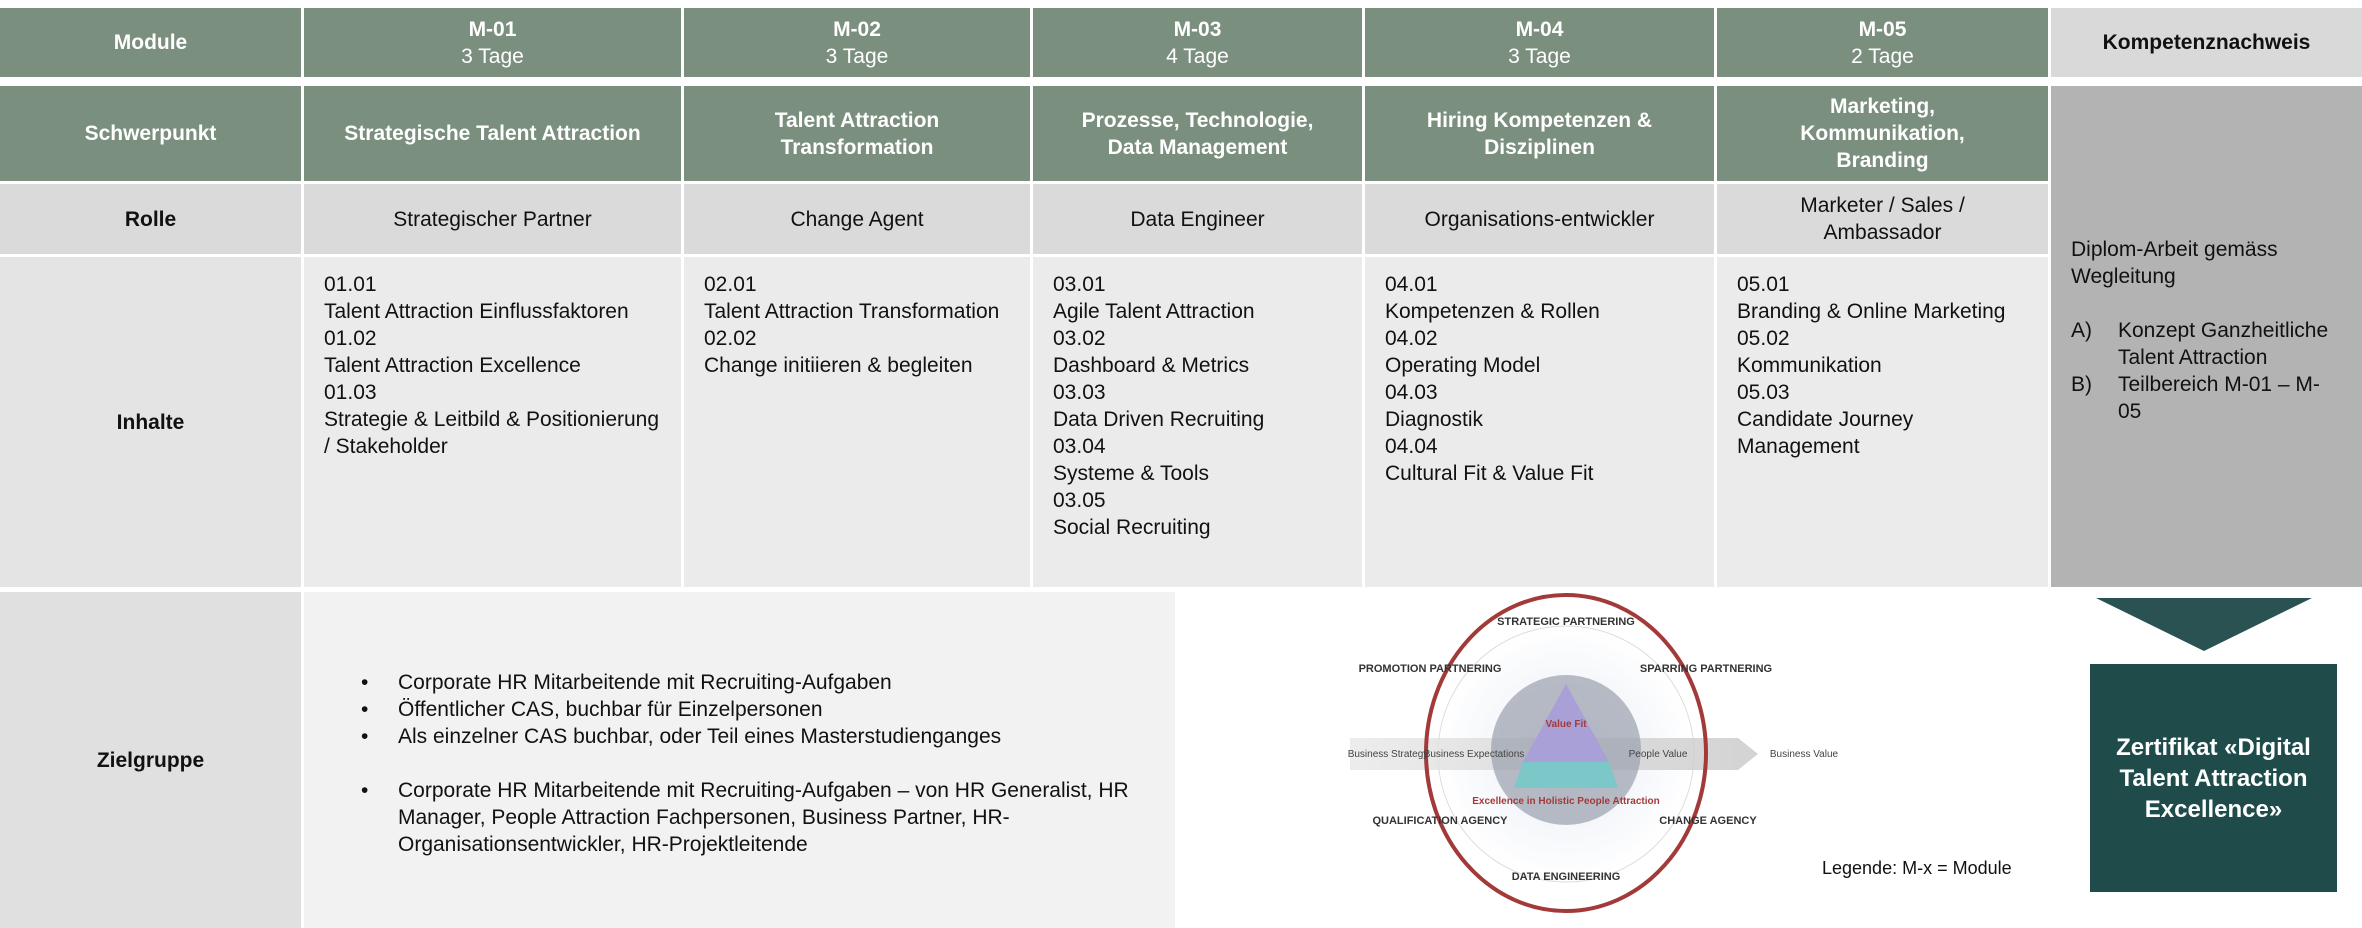 The width and height of the screenshot is (2362, 928). Describe the element at coordinates (1882, 29) in the screenshot. I see `module-code: M-05` at that location.